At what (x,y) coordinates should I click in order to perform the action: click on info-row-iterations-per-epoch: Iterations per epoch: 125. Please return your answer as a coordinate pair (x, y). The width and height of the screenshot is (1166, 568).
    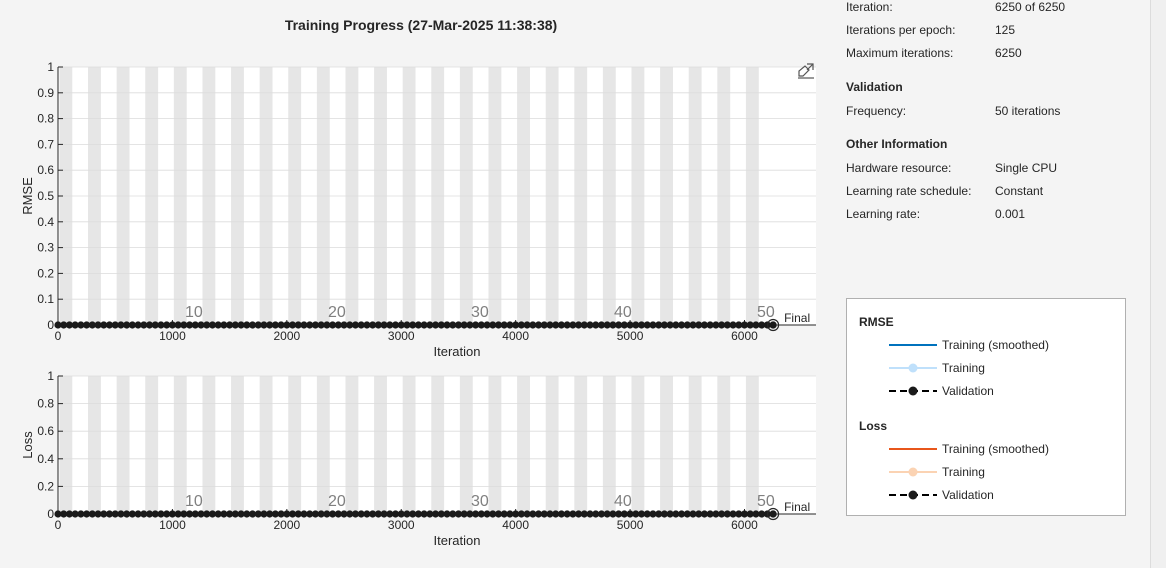
    Looking at the image, I should click on (991, 31).